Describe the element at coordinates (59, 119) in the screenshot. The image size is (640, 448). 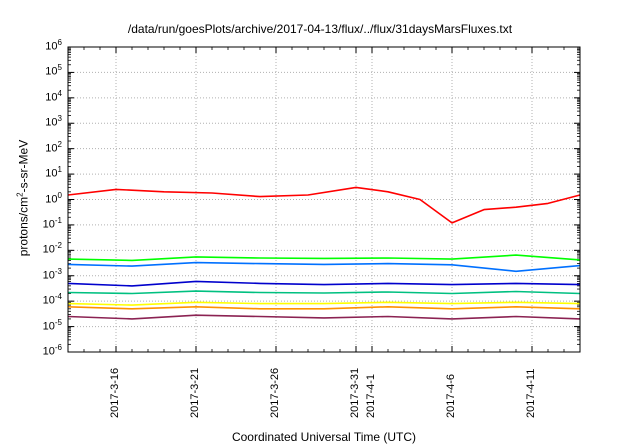
I see `y-tick-label-exponent: 3` at that location.